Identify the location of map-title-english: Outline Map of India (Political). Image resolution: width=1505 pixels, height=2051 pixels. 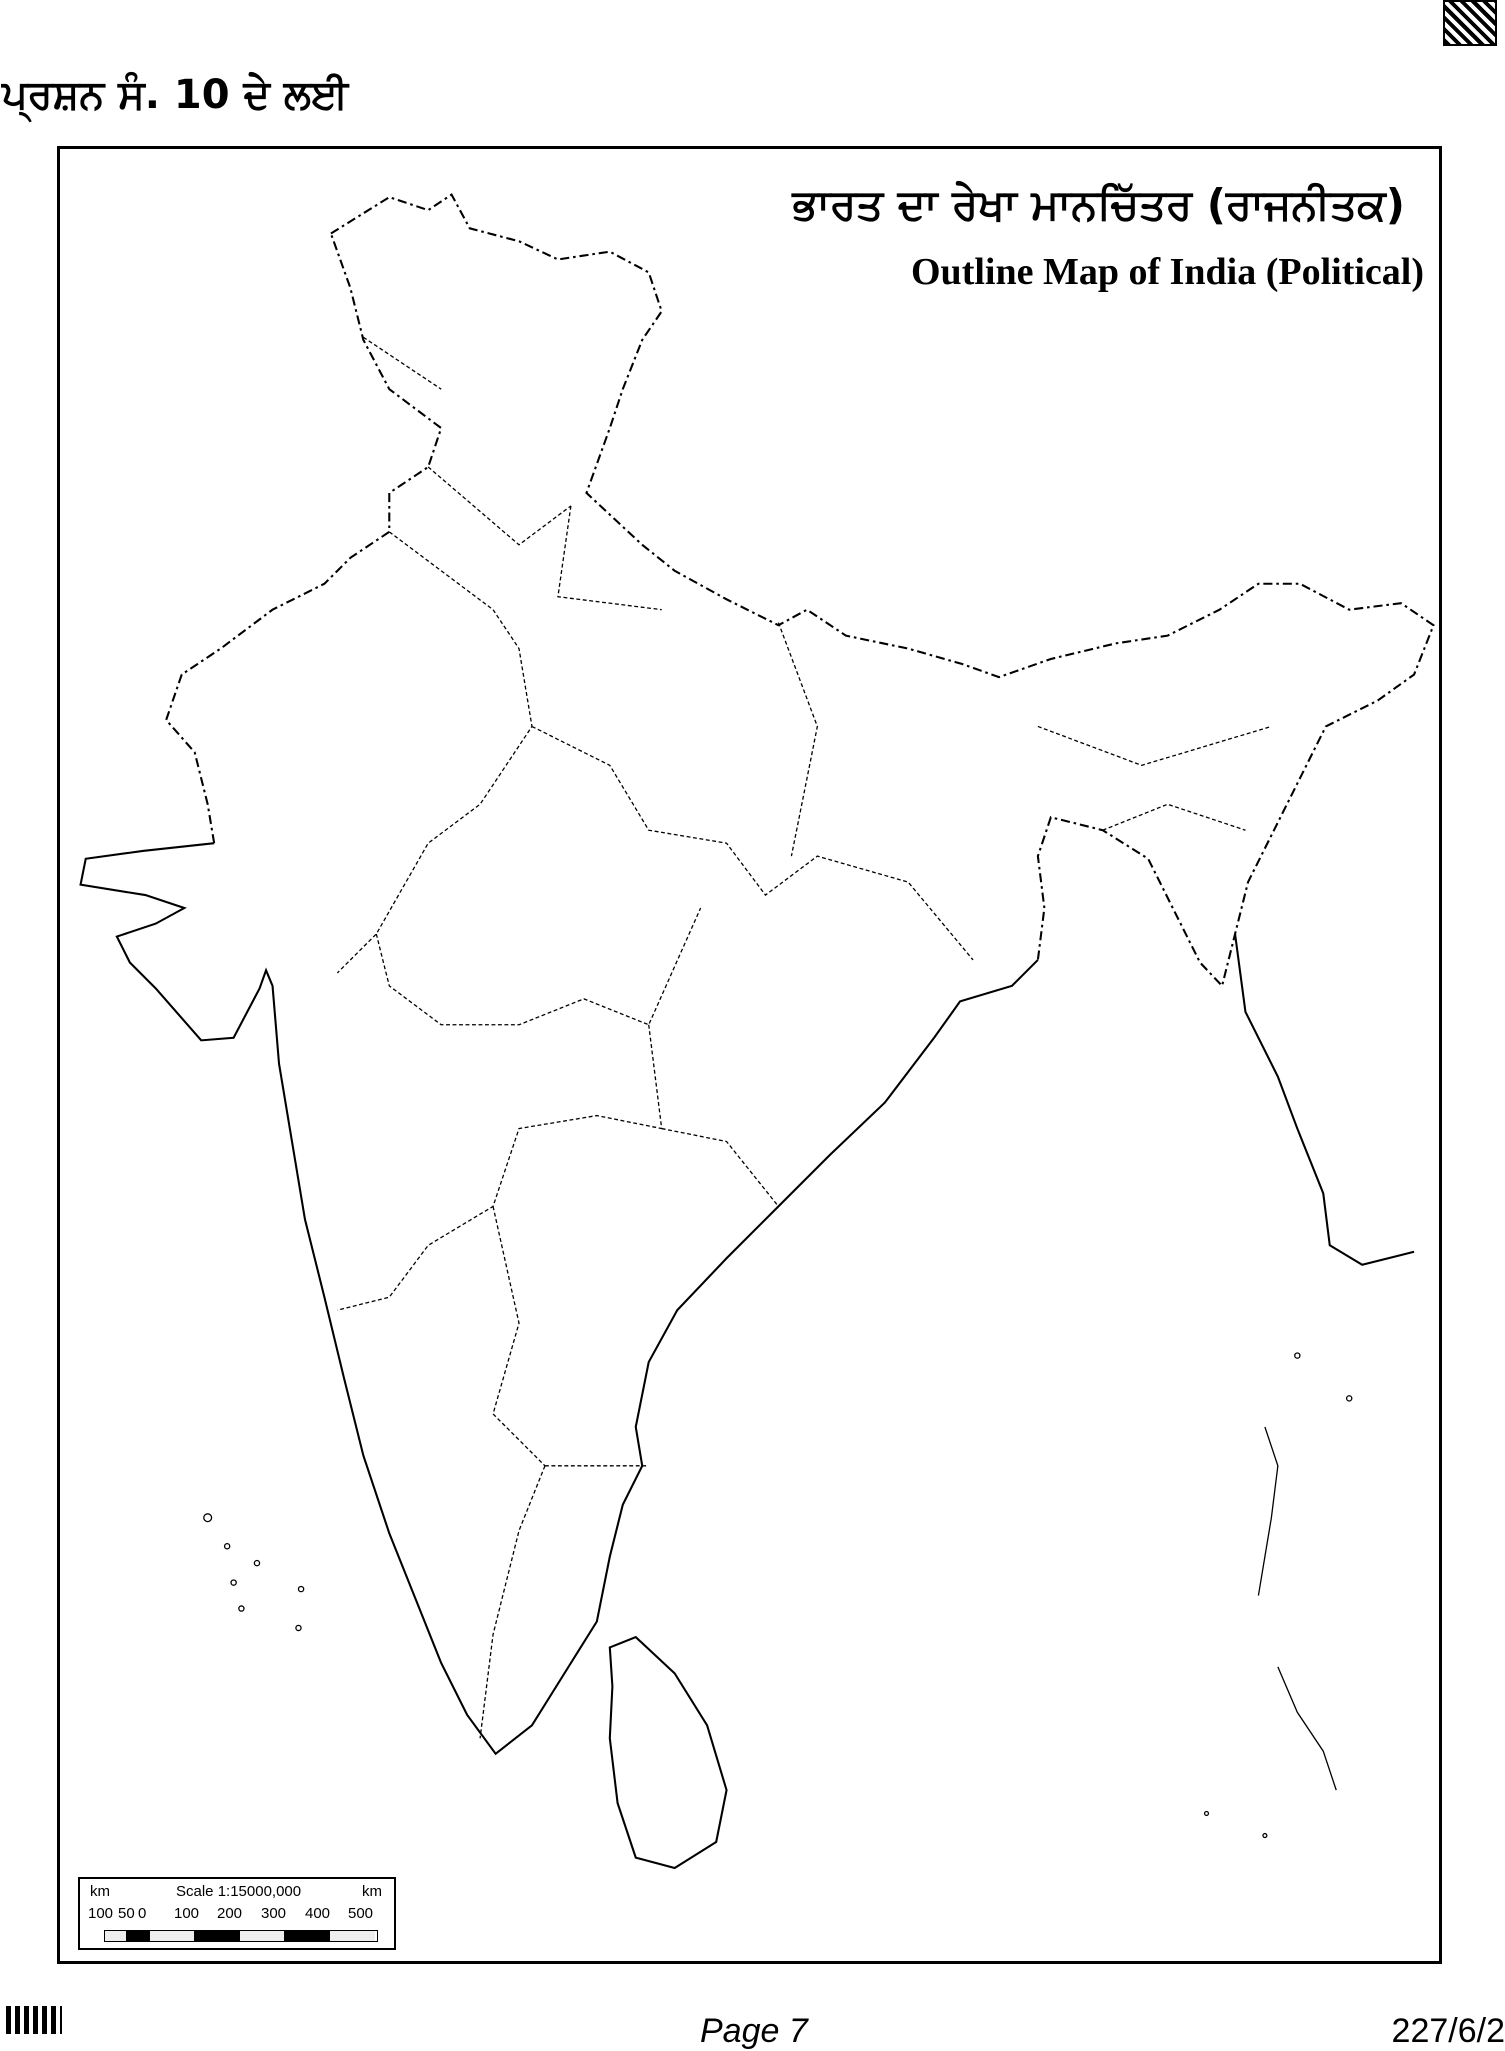
(1167, 272).